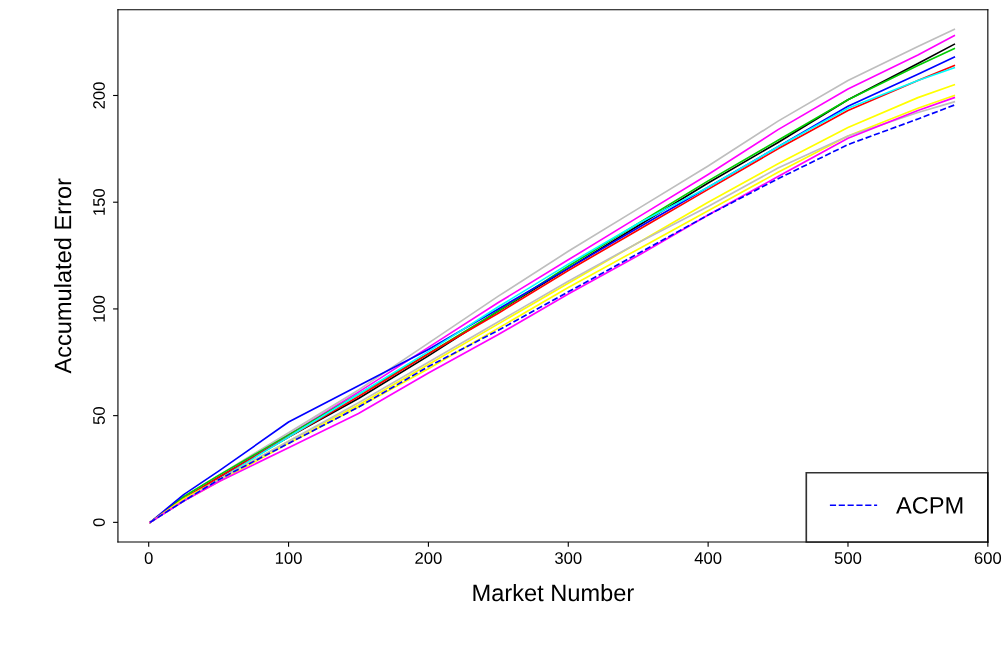 The width and height of the screenshot is (1008, 646). What do you see at coordinates (553, 592) in the screenshot?
I see `x-axis-title: Market Number` at bounding box center [553, 592].